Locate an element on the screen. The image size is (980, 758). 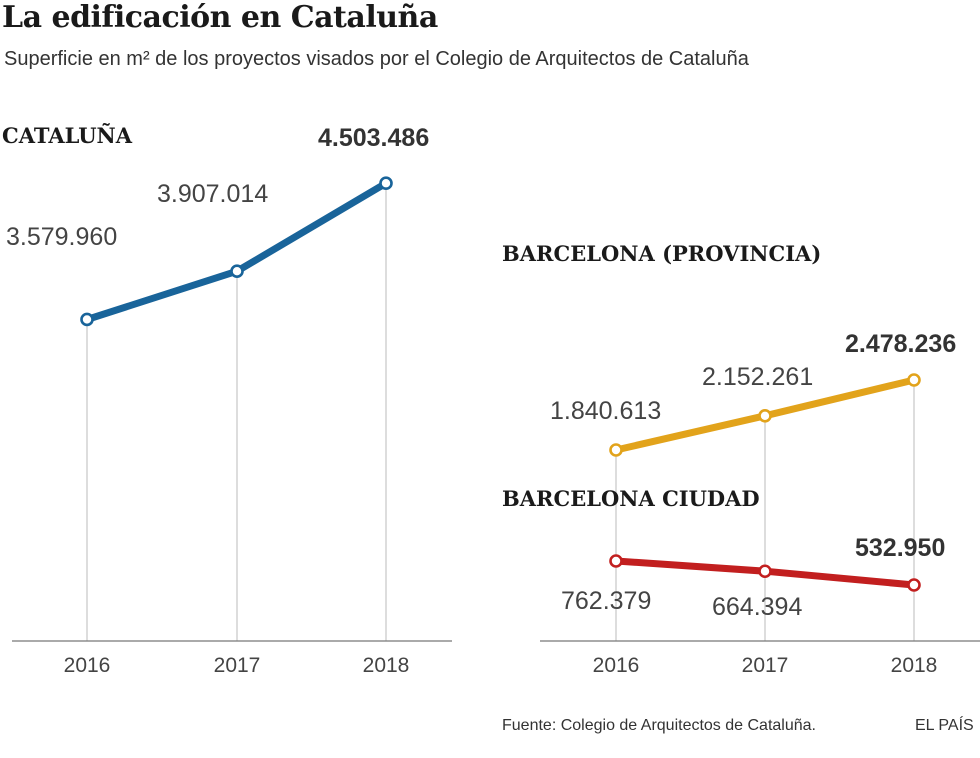
ciudad-value-label: 532.950 is located at coordinates (900, 548).